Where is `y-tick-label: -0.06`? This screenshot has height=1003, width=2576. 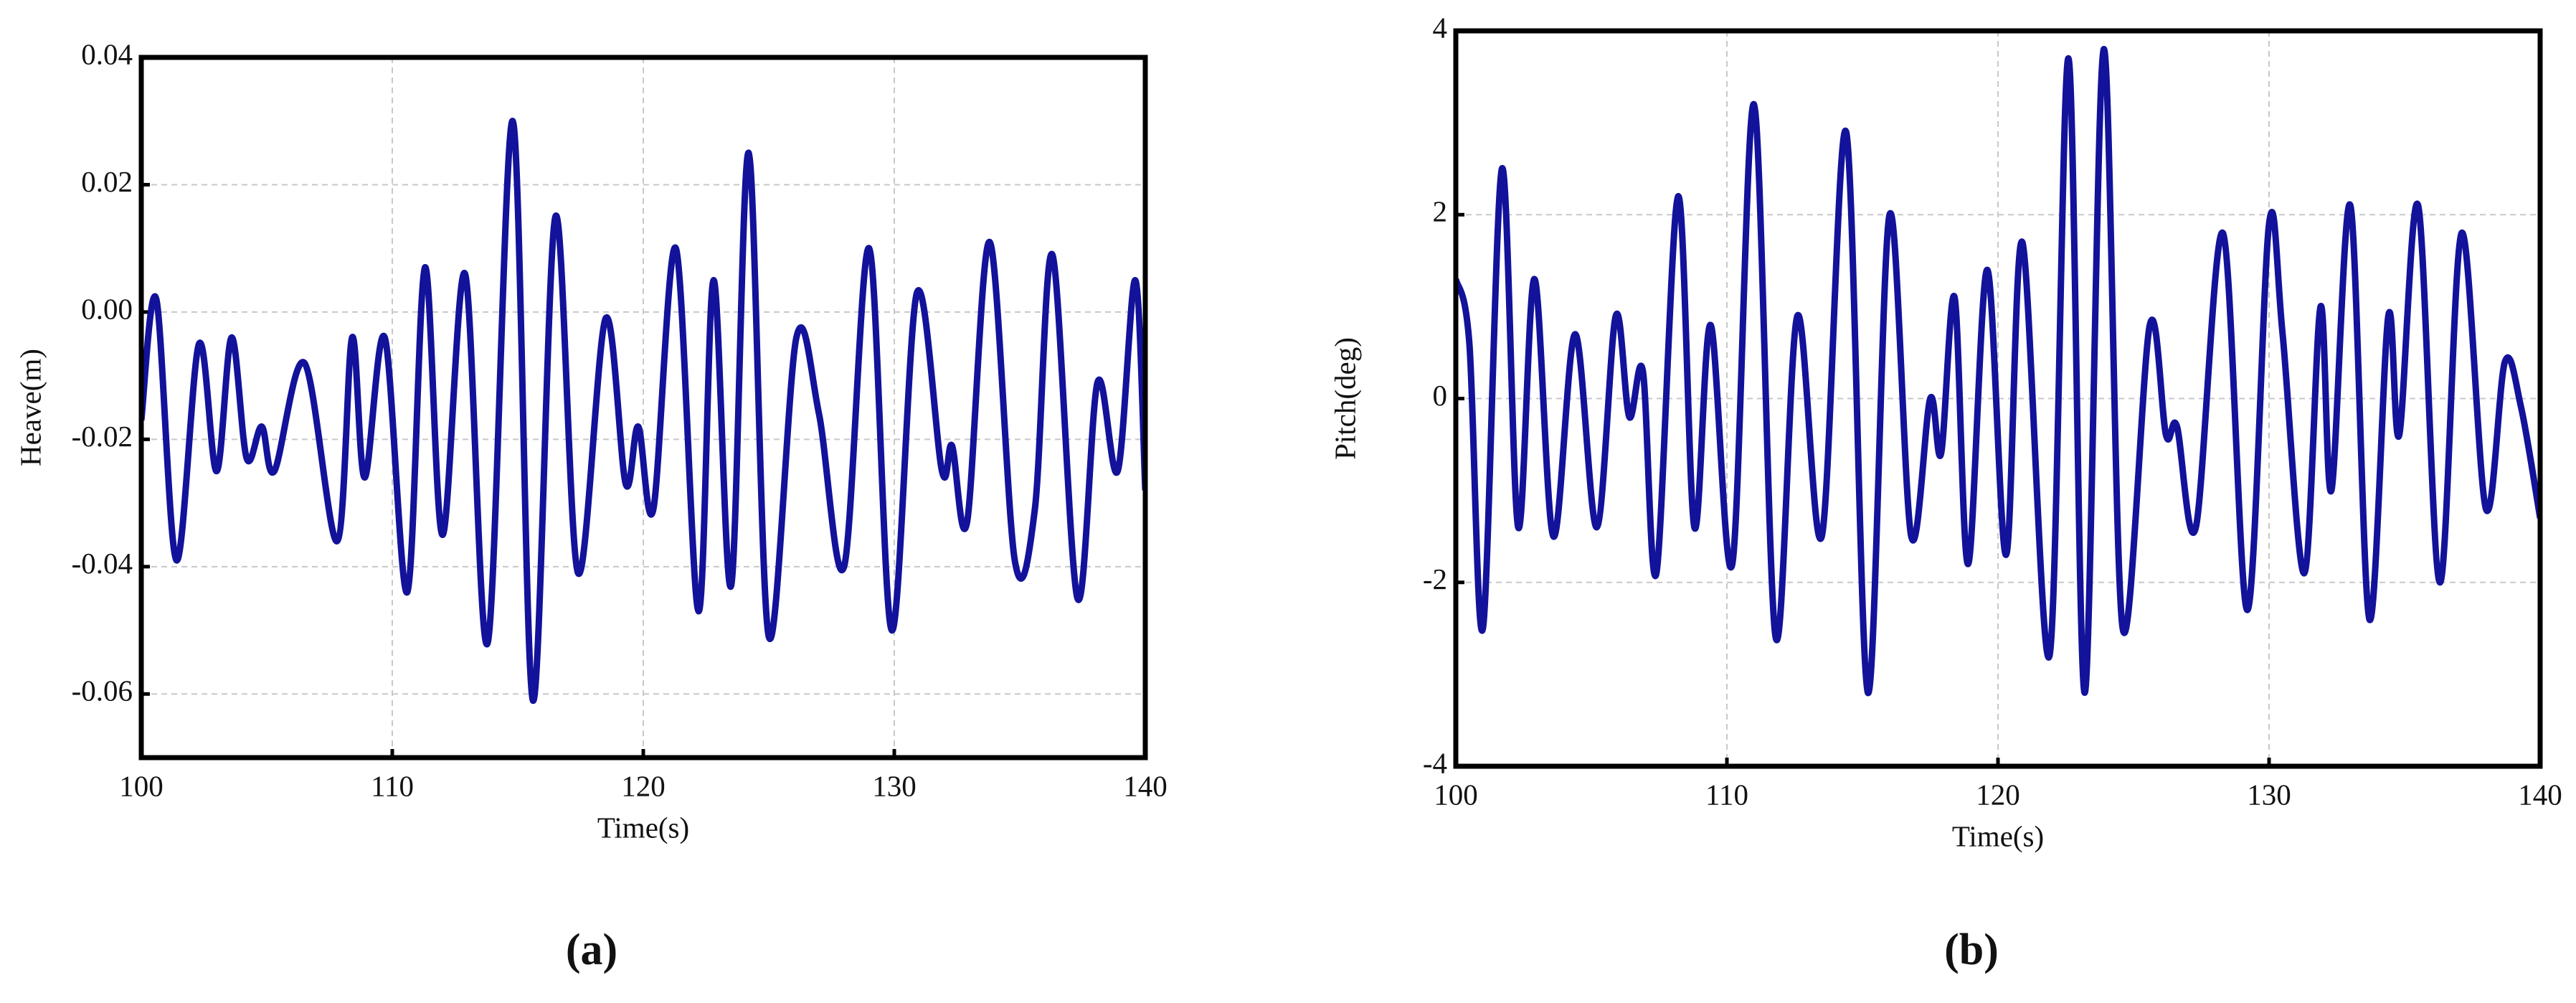 y-tick-label: -0.06 is located at coordinates (102, 690).